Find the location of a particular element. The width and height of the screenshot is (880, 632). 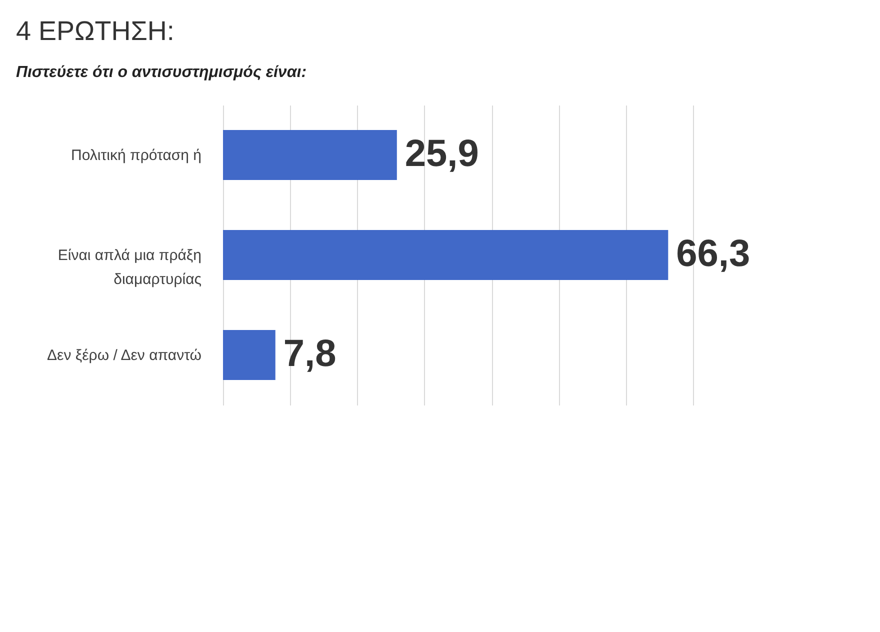

data-label: 66,3 is located at coordinates (713, 254).